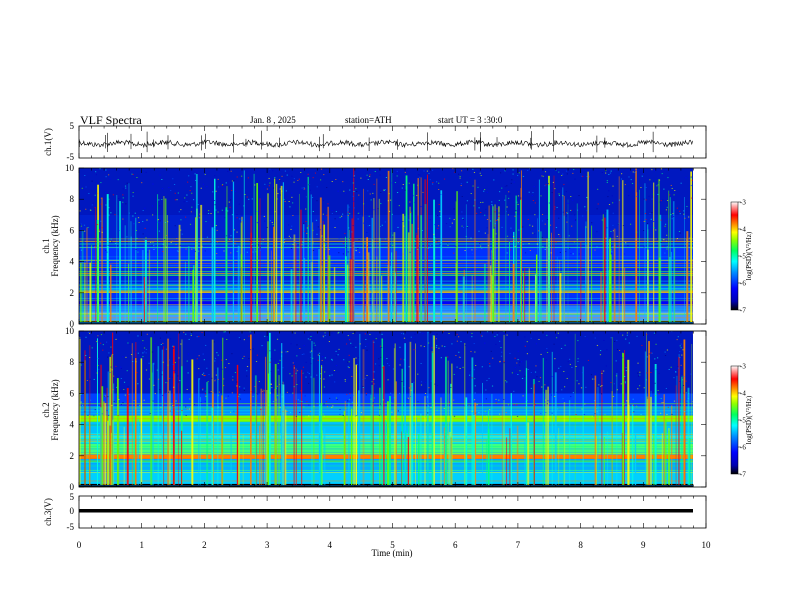 Image resolution: width=792 pixels, height=612 pixels. I want to click on spectrogram-band, so click(386, 296).